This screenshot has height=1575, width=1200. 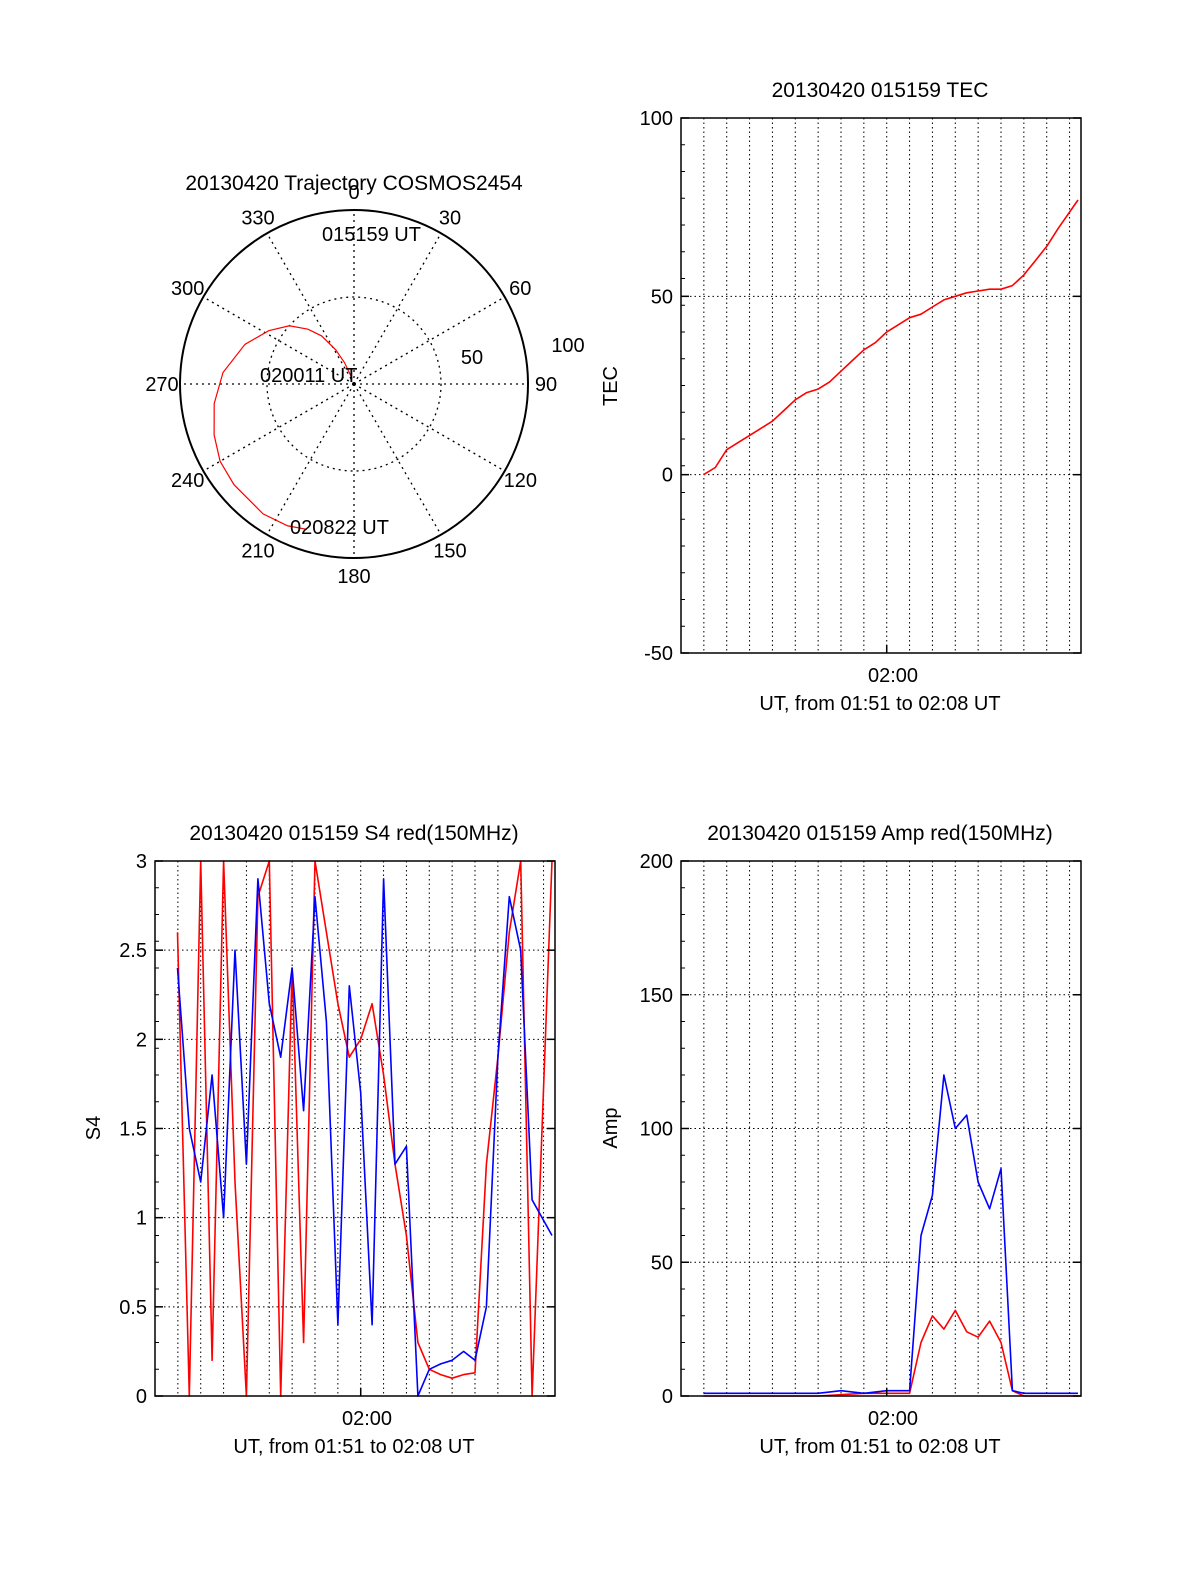 I want to click on amp-grid, so click(x=881, y=1128).